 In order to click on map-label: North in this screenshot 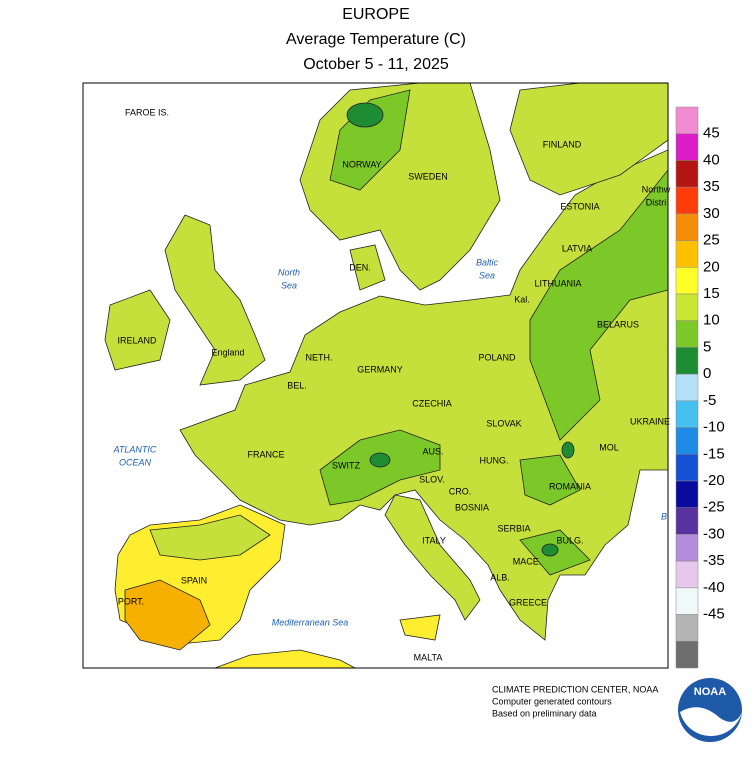, I will do `click(289, 272)`.